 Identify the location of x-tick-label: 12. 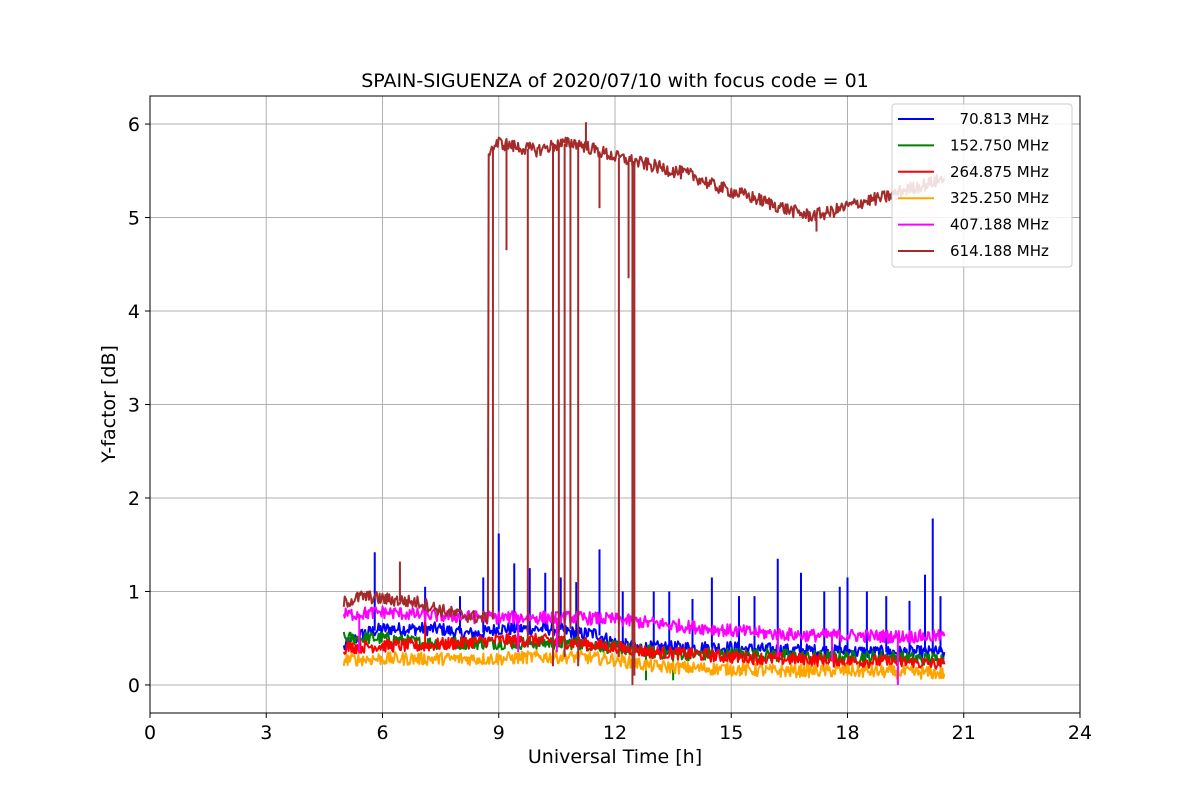
(615, 733).